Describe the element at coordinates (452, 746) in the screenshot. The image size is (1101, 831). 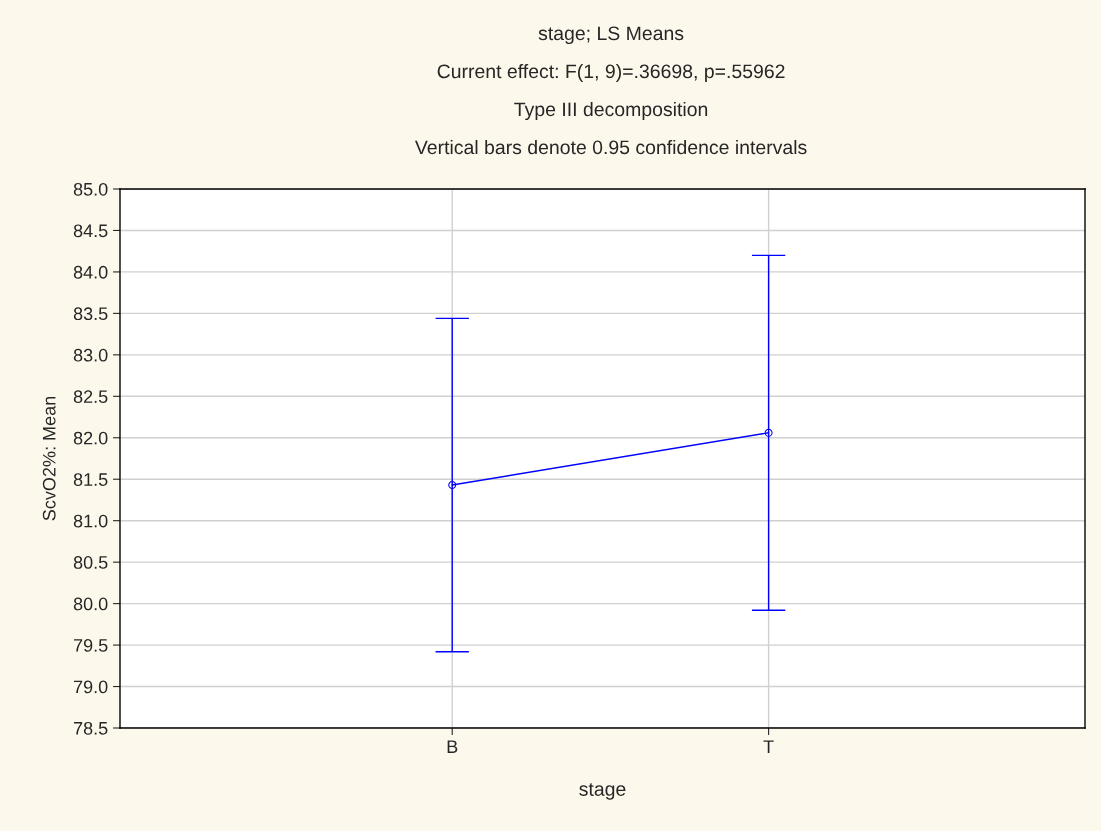
I see `x-tick-label: B` at that location.